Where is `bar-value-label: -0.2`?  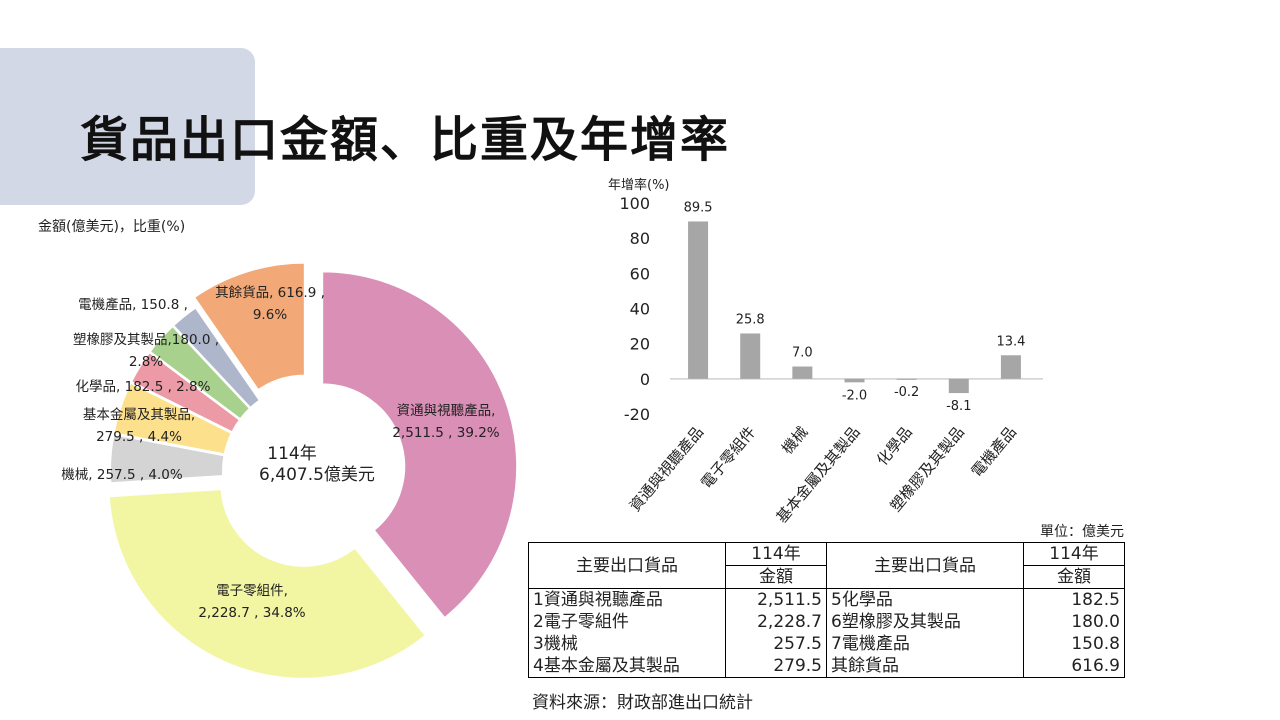
bar-value-label: -0.2 is located at coordinates (906, 392).